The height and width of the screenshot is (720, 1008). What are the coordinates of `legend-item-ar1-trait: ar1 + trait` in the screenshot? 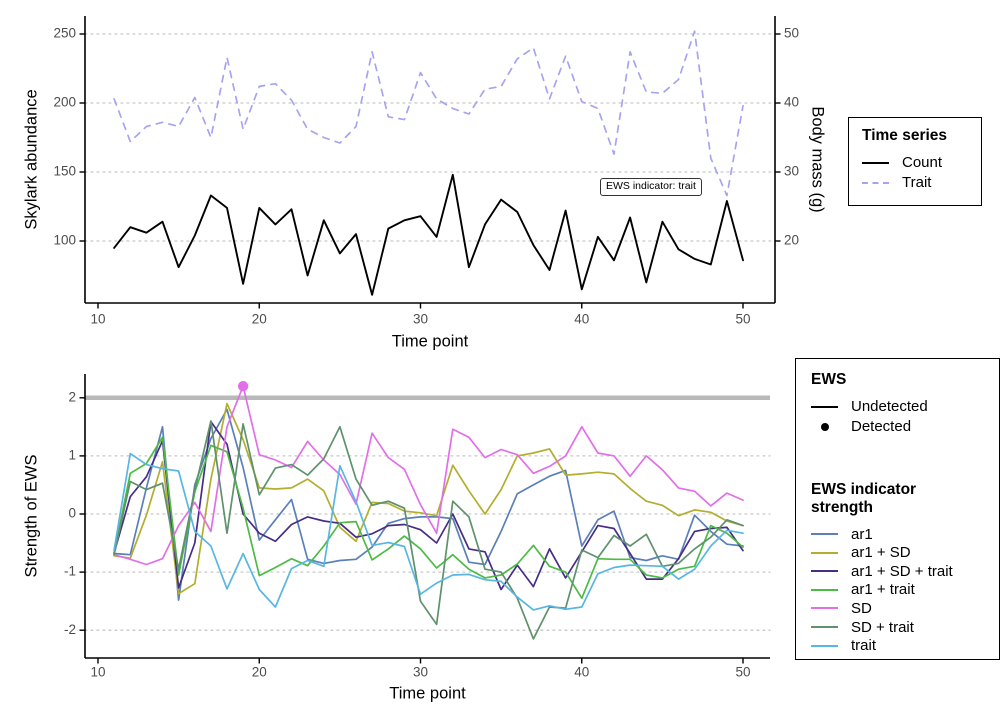 It's located at (905, 590).